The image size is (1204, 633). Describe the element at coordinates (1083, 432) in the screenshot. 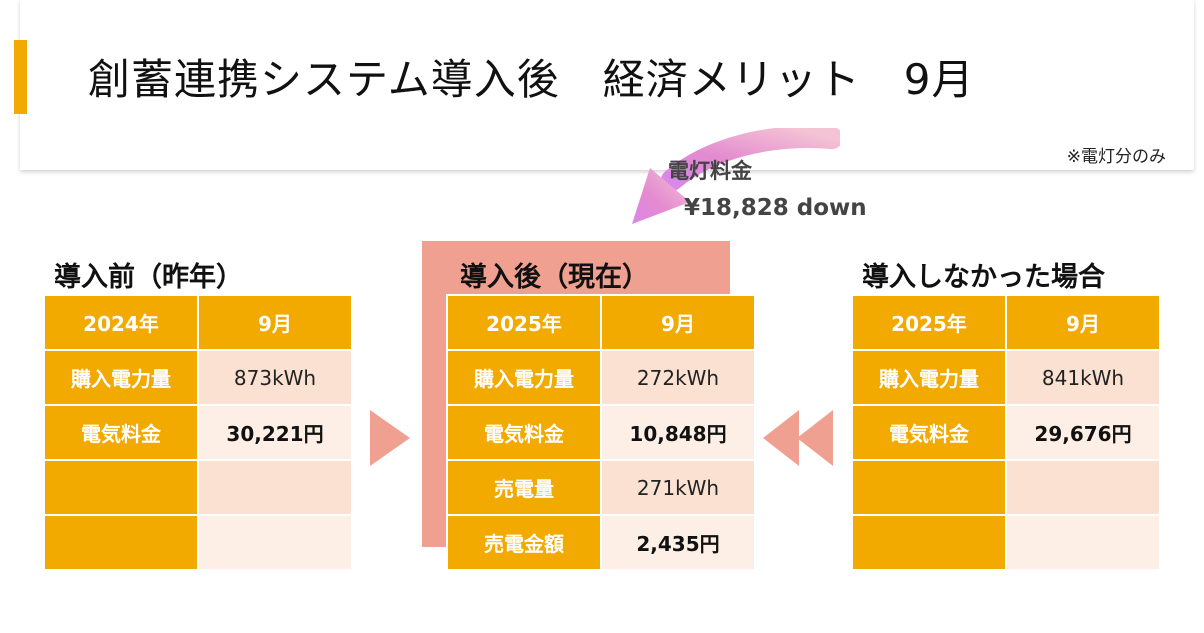

I see `row-value: 29,676円` at that location.